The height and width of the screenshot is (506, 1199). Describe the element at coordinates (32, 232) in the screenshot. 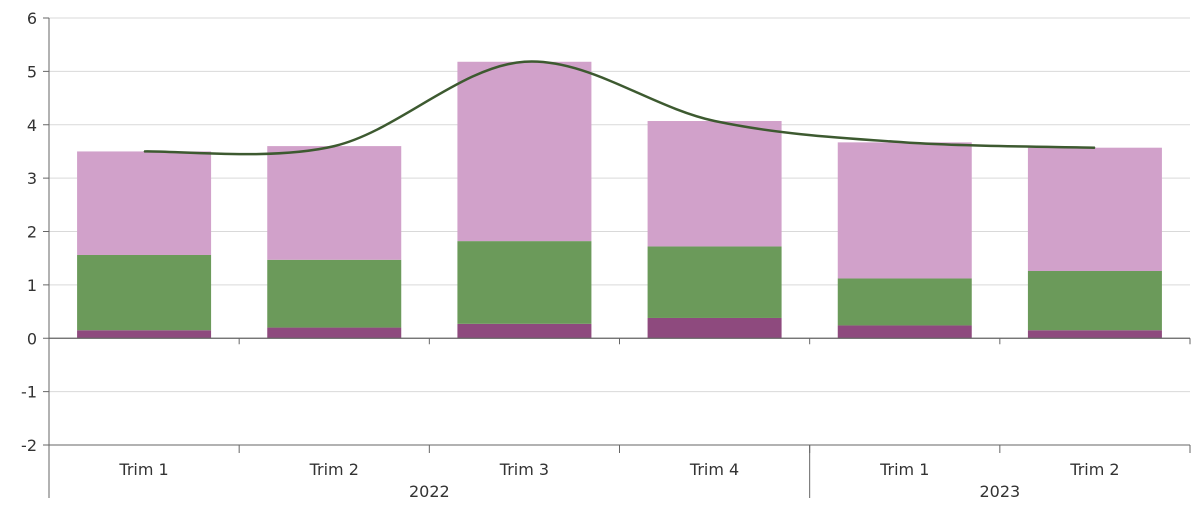

I see `y-tick-label-4: 2` at that location.